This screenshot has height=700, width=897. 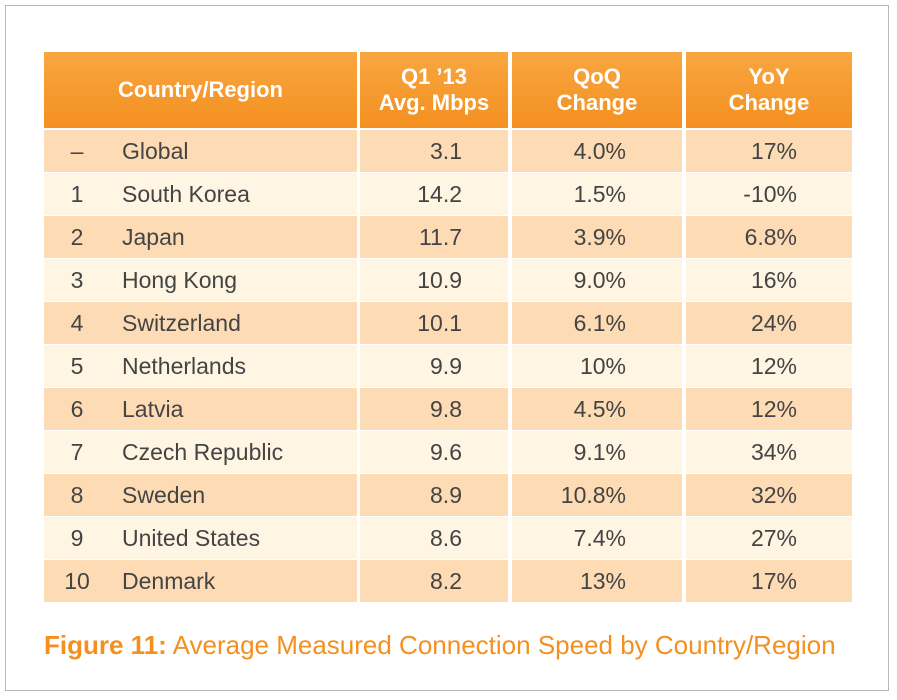 What do you see at coordinates (599, 538) in the screenshot?
I see `qoq-change: 7.4%` at bounding box center [599, 538].